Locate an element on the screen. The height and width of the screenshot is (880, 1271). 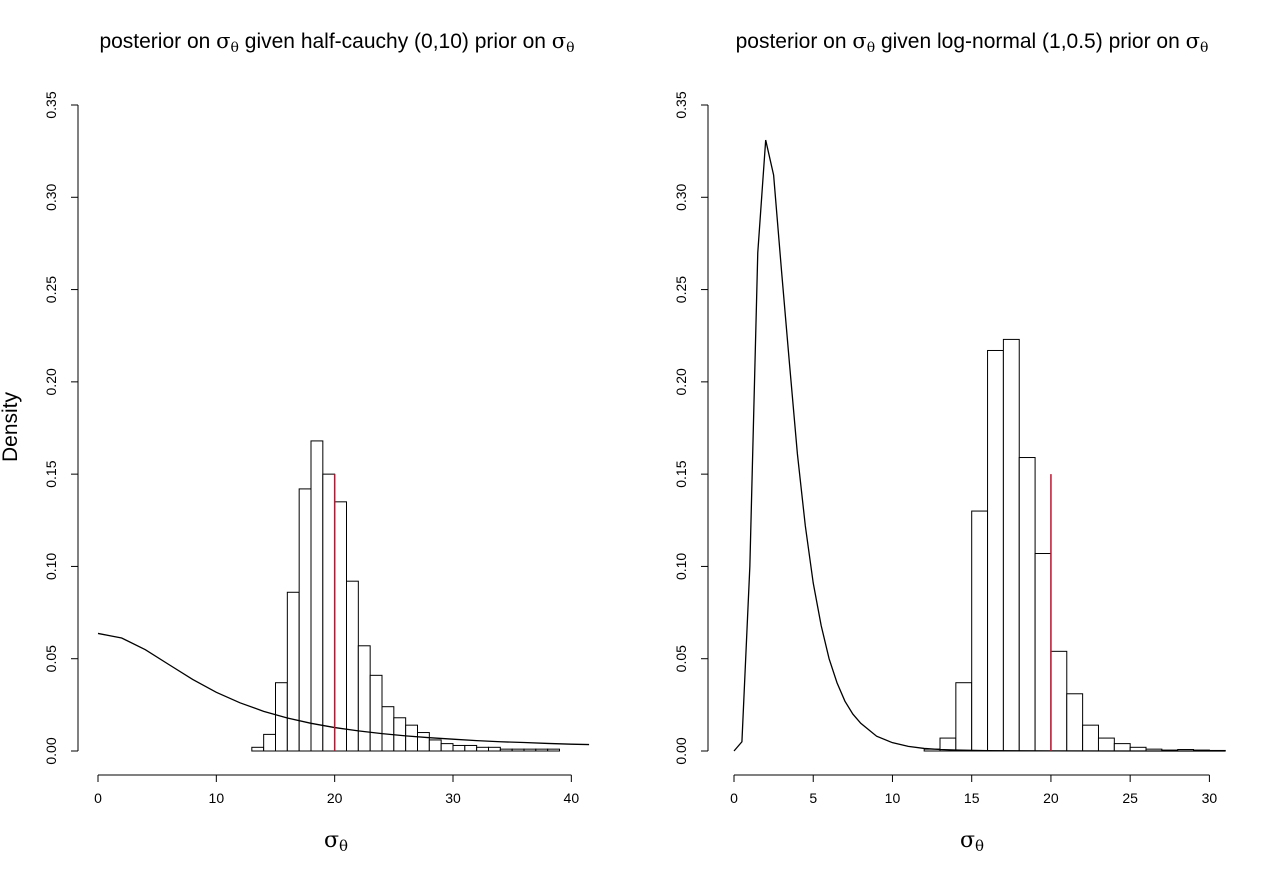
prior-density-curve is located at coordinates (343, 689).